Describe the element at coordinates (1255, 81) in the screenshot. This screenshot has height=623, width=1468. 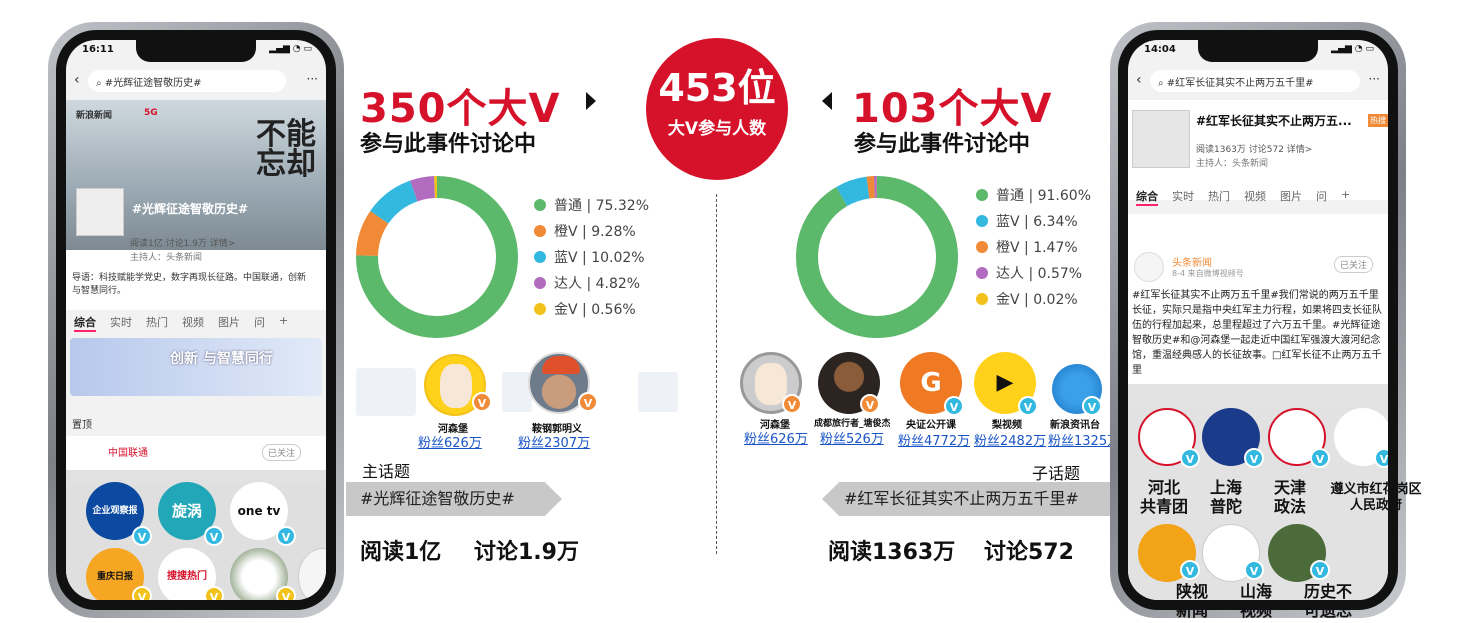
I see `search-input-right: ⌕ #红军长征其实不止两万五千里#` at that location.